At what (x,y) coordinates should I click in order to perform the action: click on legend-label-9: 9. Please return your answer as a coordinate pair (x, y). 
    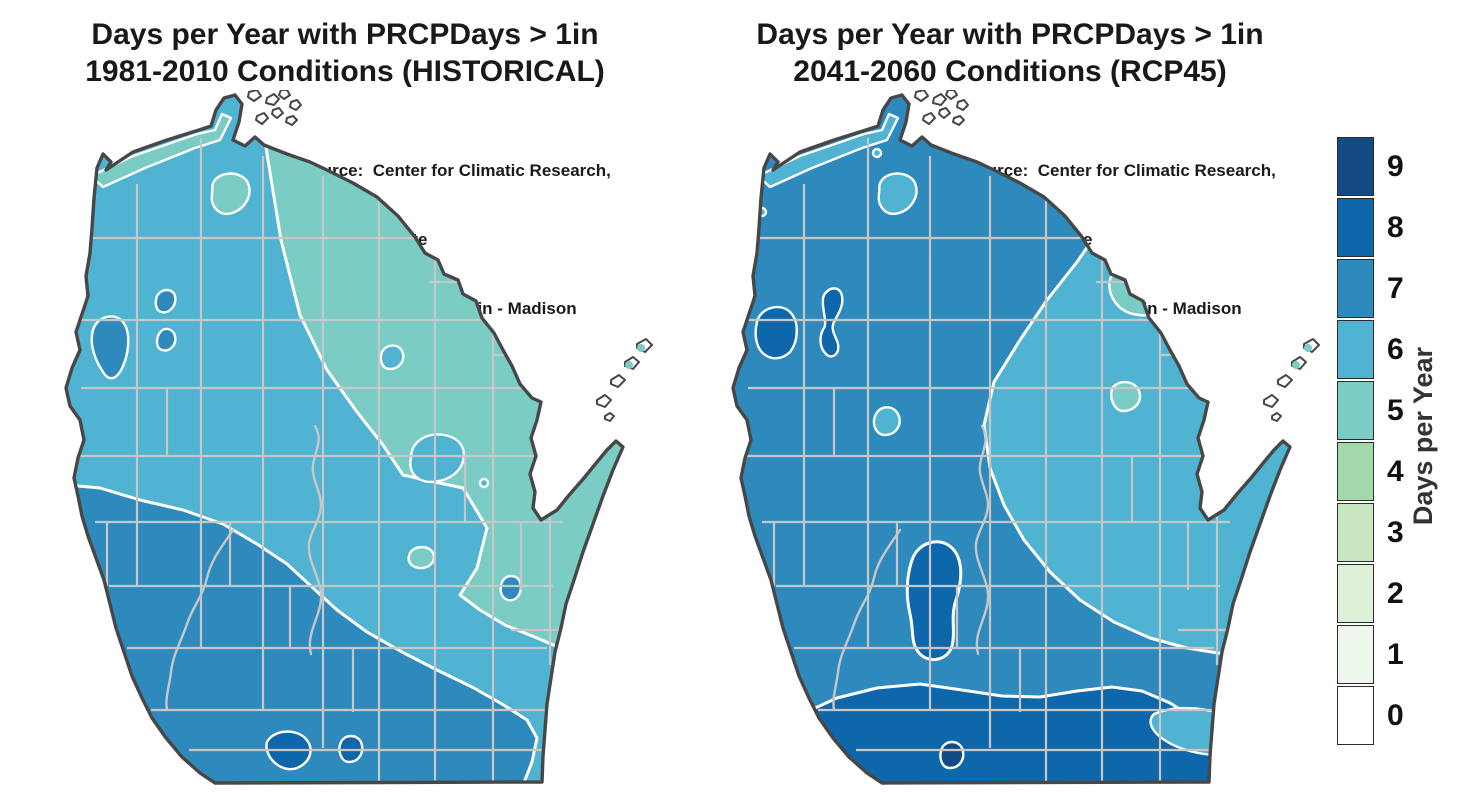
    Looking at the image, I should click on (1395, 166).